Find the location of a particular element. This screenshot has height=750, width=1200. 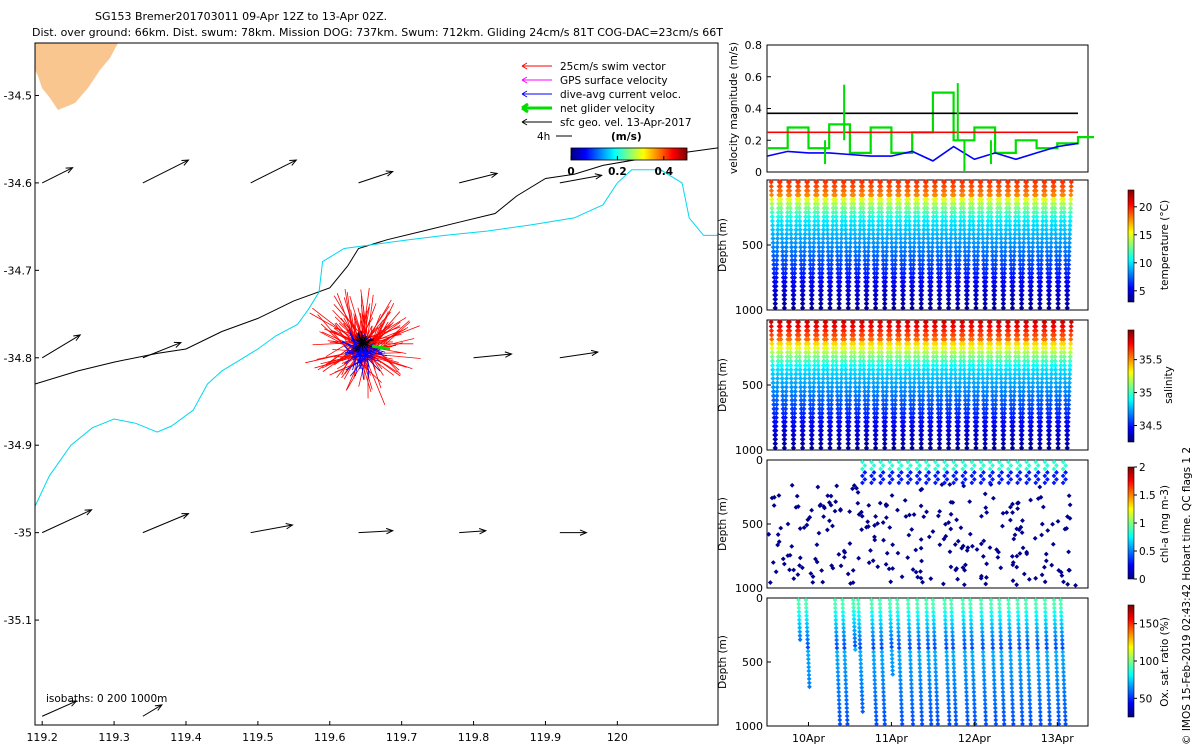

depth-y-tick-label: 500 is located at coordinates (752, 385).